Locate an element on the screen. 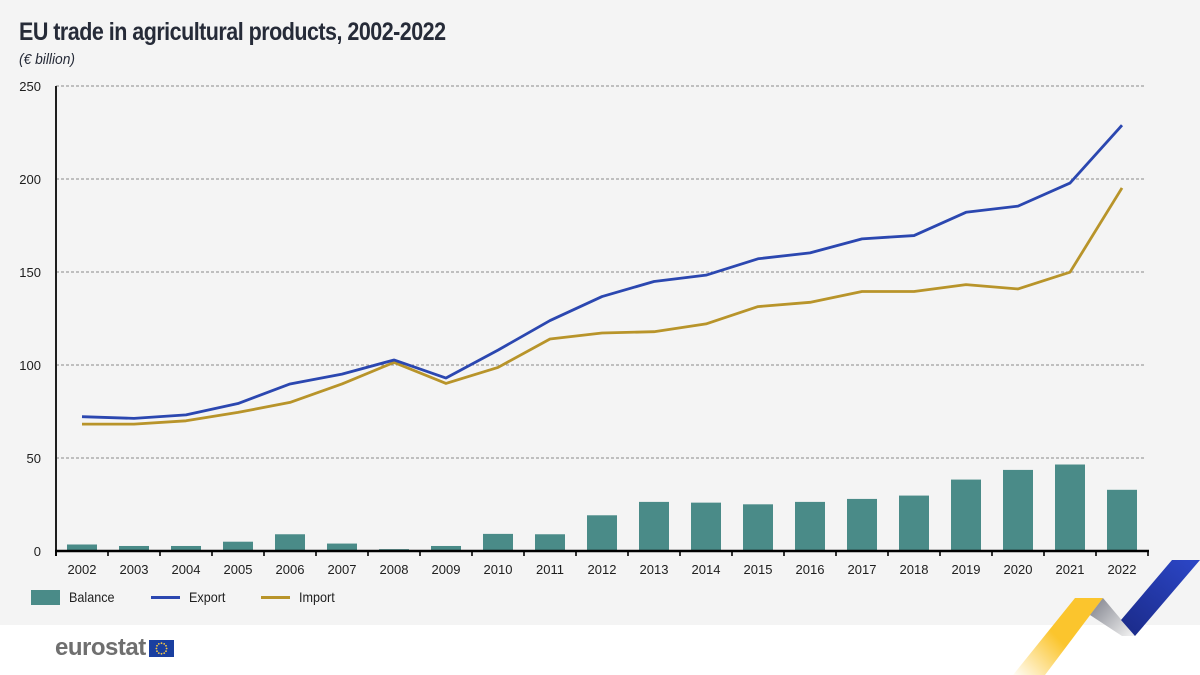 The image size is (1200, 675). x-tick-label: 2005 is located at coordinates (238, 569).